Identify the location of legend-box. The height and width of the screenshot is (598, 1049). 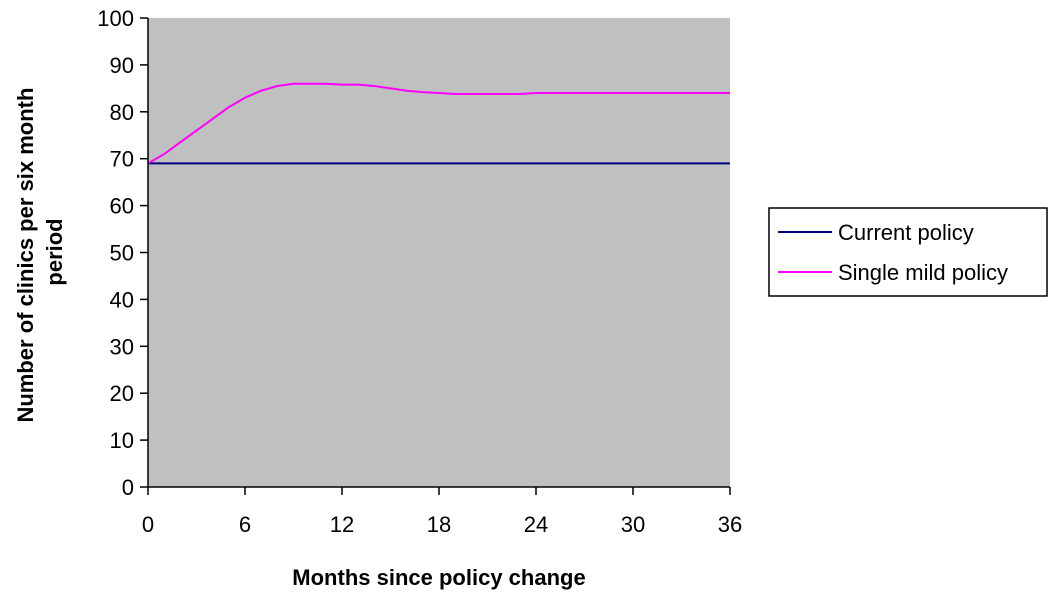
(908, 252).